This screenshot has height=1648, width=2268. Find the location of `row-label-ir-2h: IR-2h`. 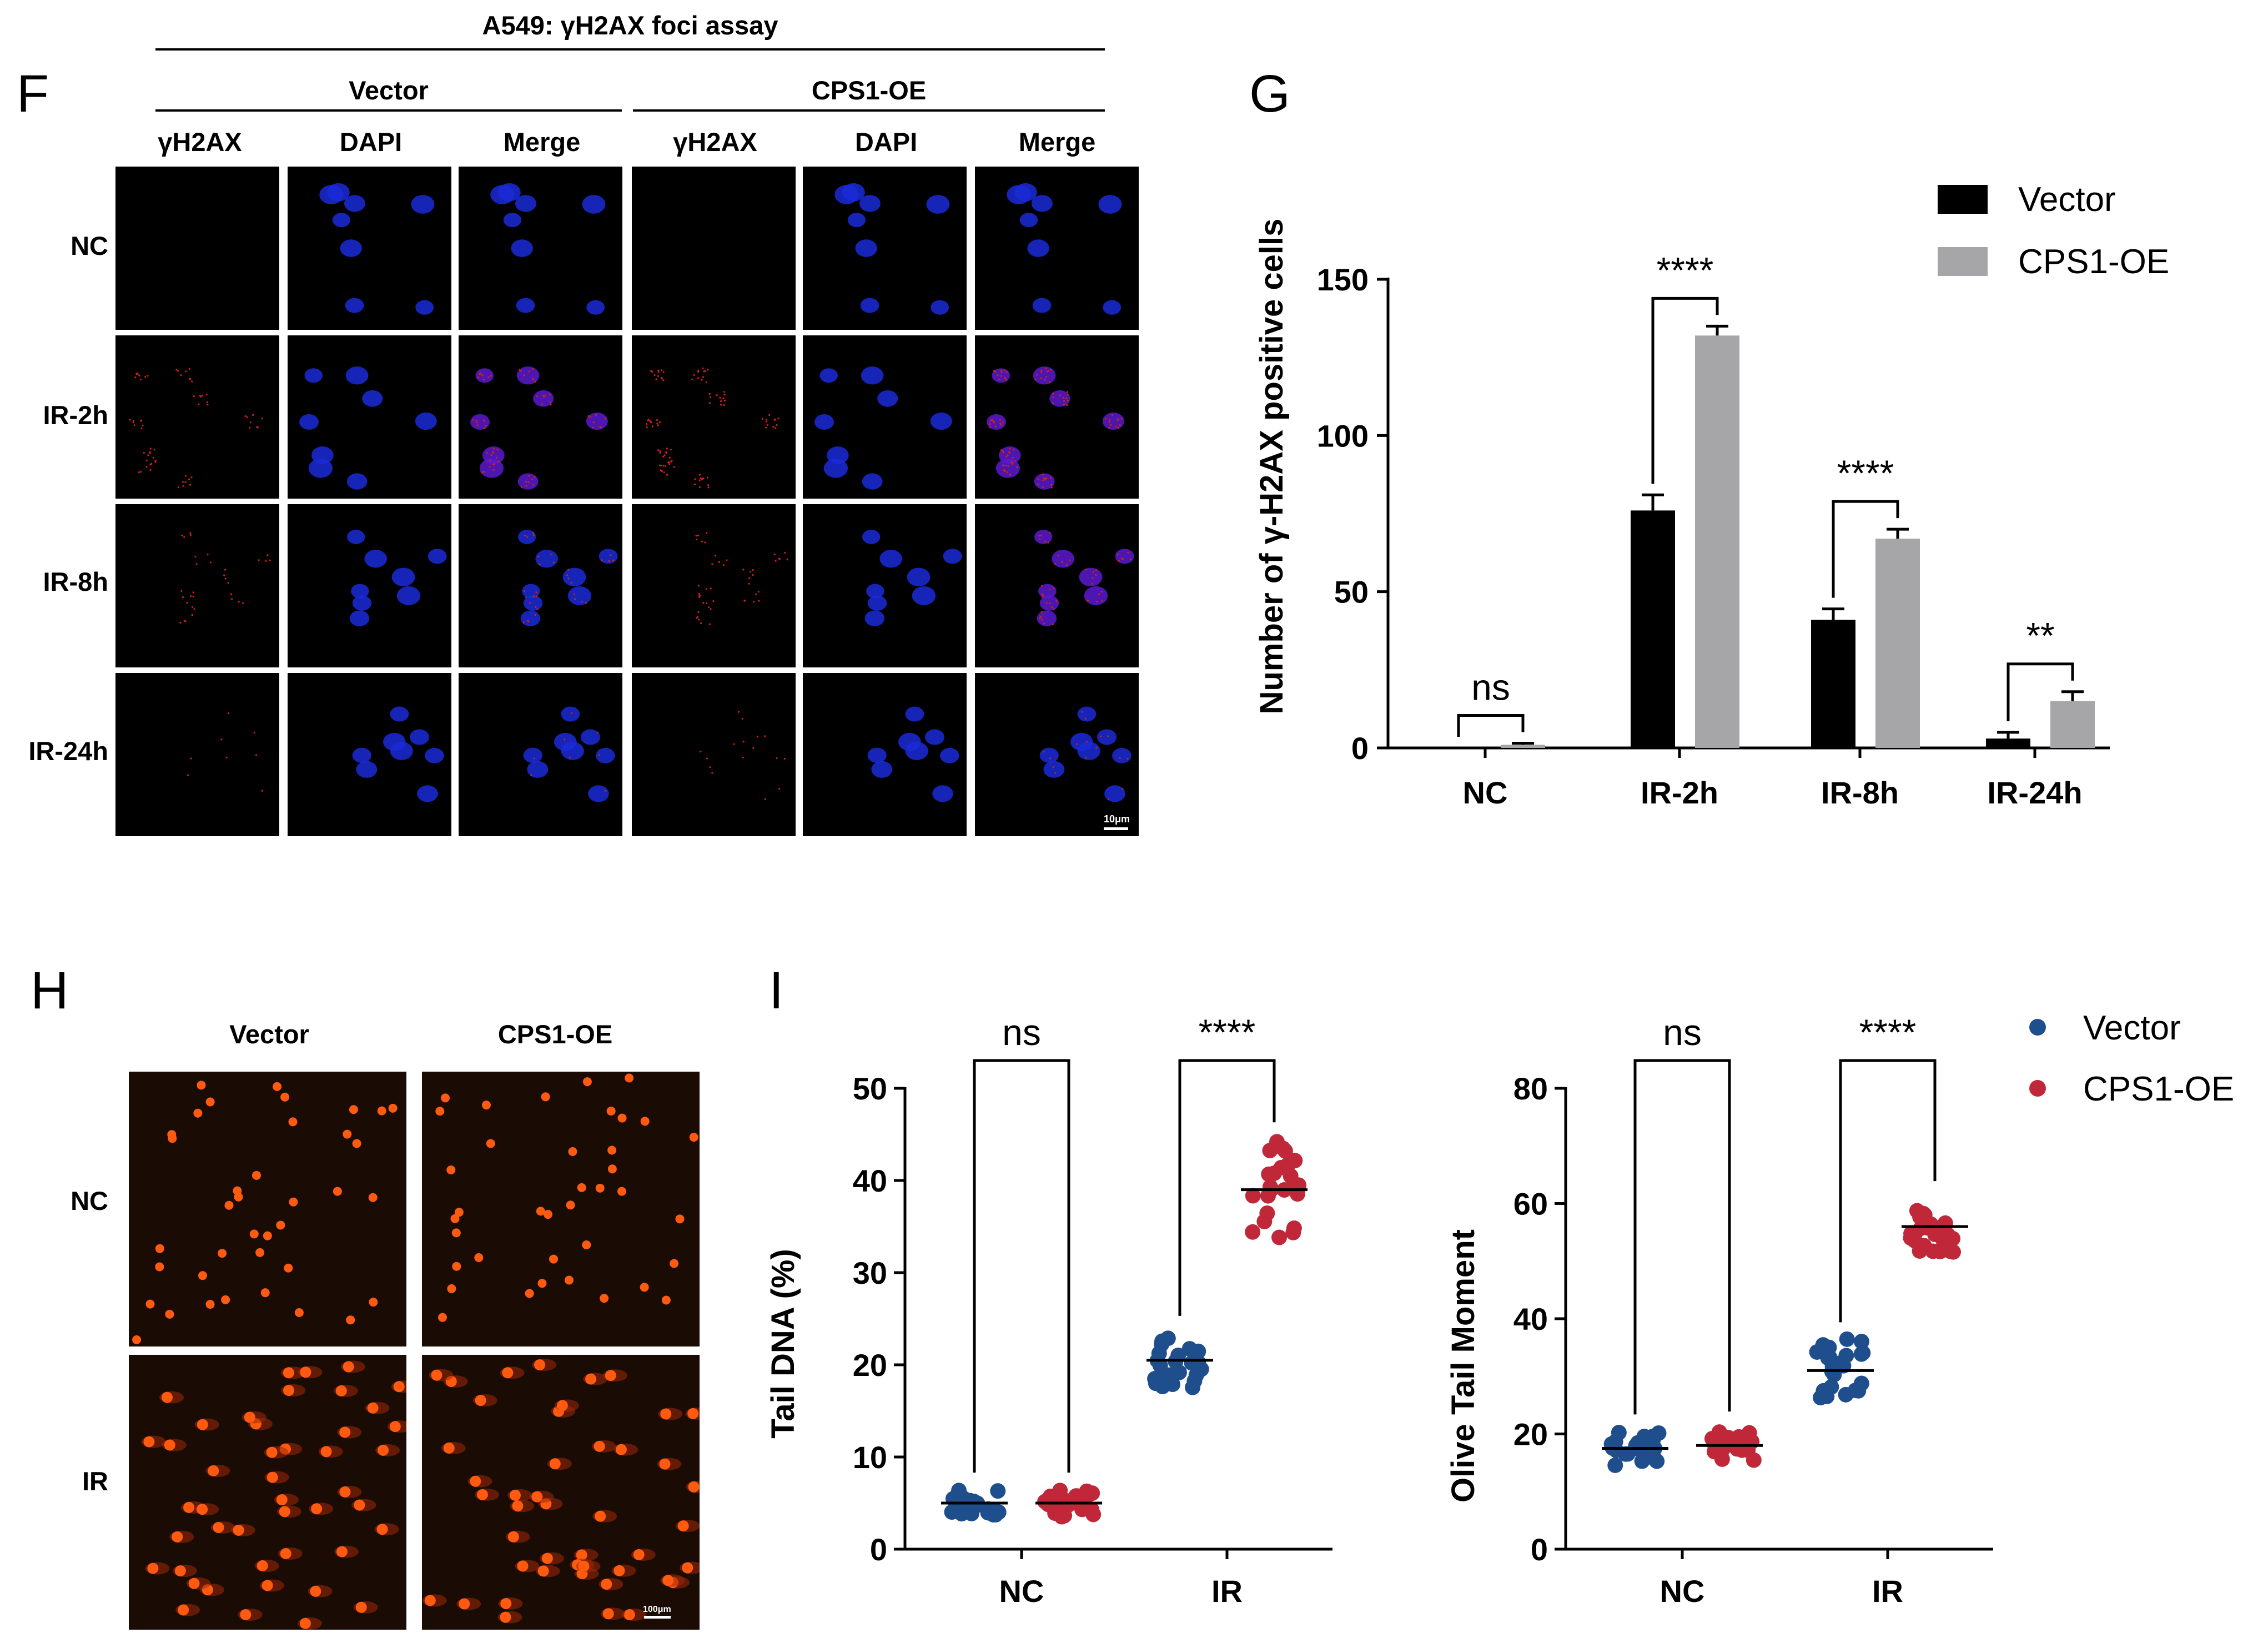

row-label-ir-2h: IR-2h is located at coordinates (76, 415).